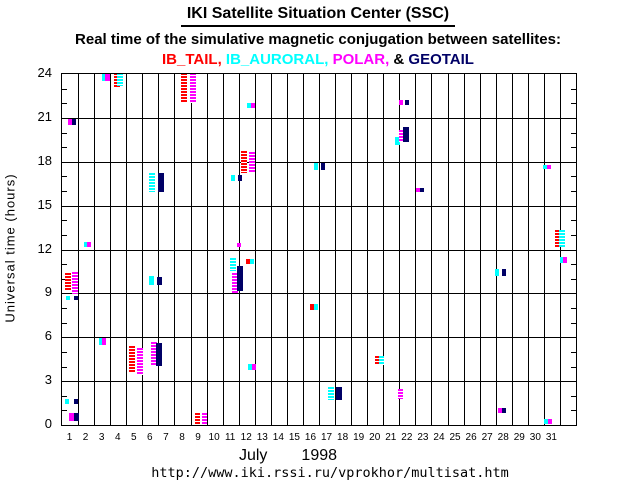  What do you see at coordinates (319, 455) in the screenshot?
I see `year-label: 1998` at bounding box center [319, 455].